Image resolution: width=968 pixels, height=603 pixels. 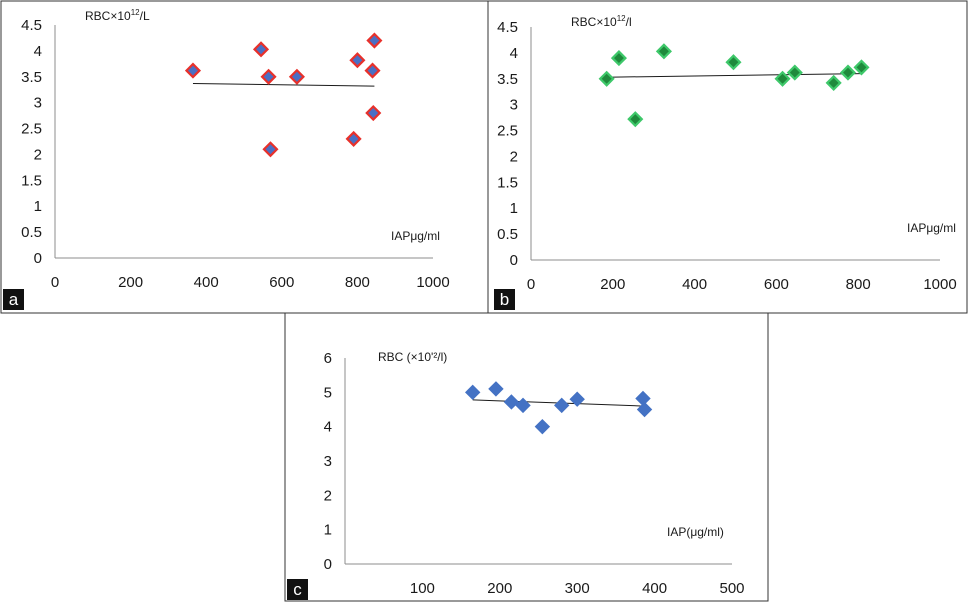 I want to click on panel-c-y-axis-title: RBC (×10'²/l), so click(x=412, y=357).